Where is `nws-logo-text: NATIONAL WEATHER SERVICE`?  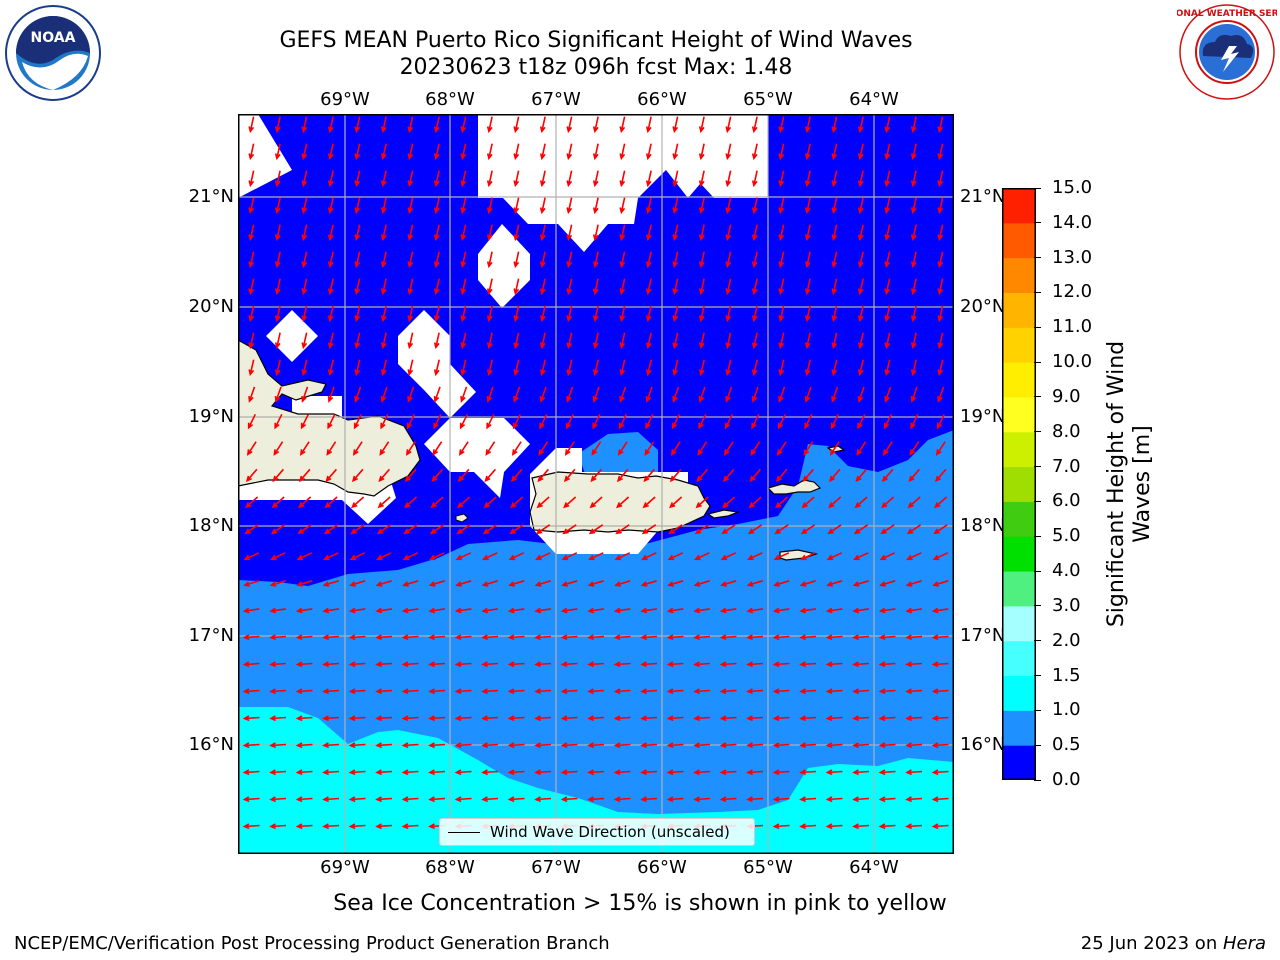 nws-logo-text: NATIONAL WEATHER SERVICE is located at coordinates (1227, 14).